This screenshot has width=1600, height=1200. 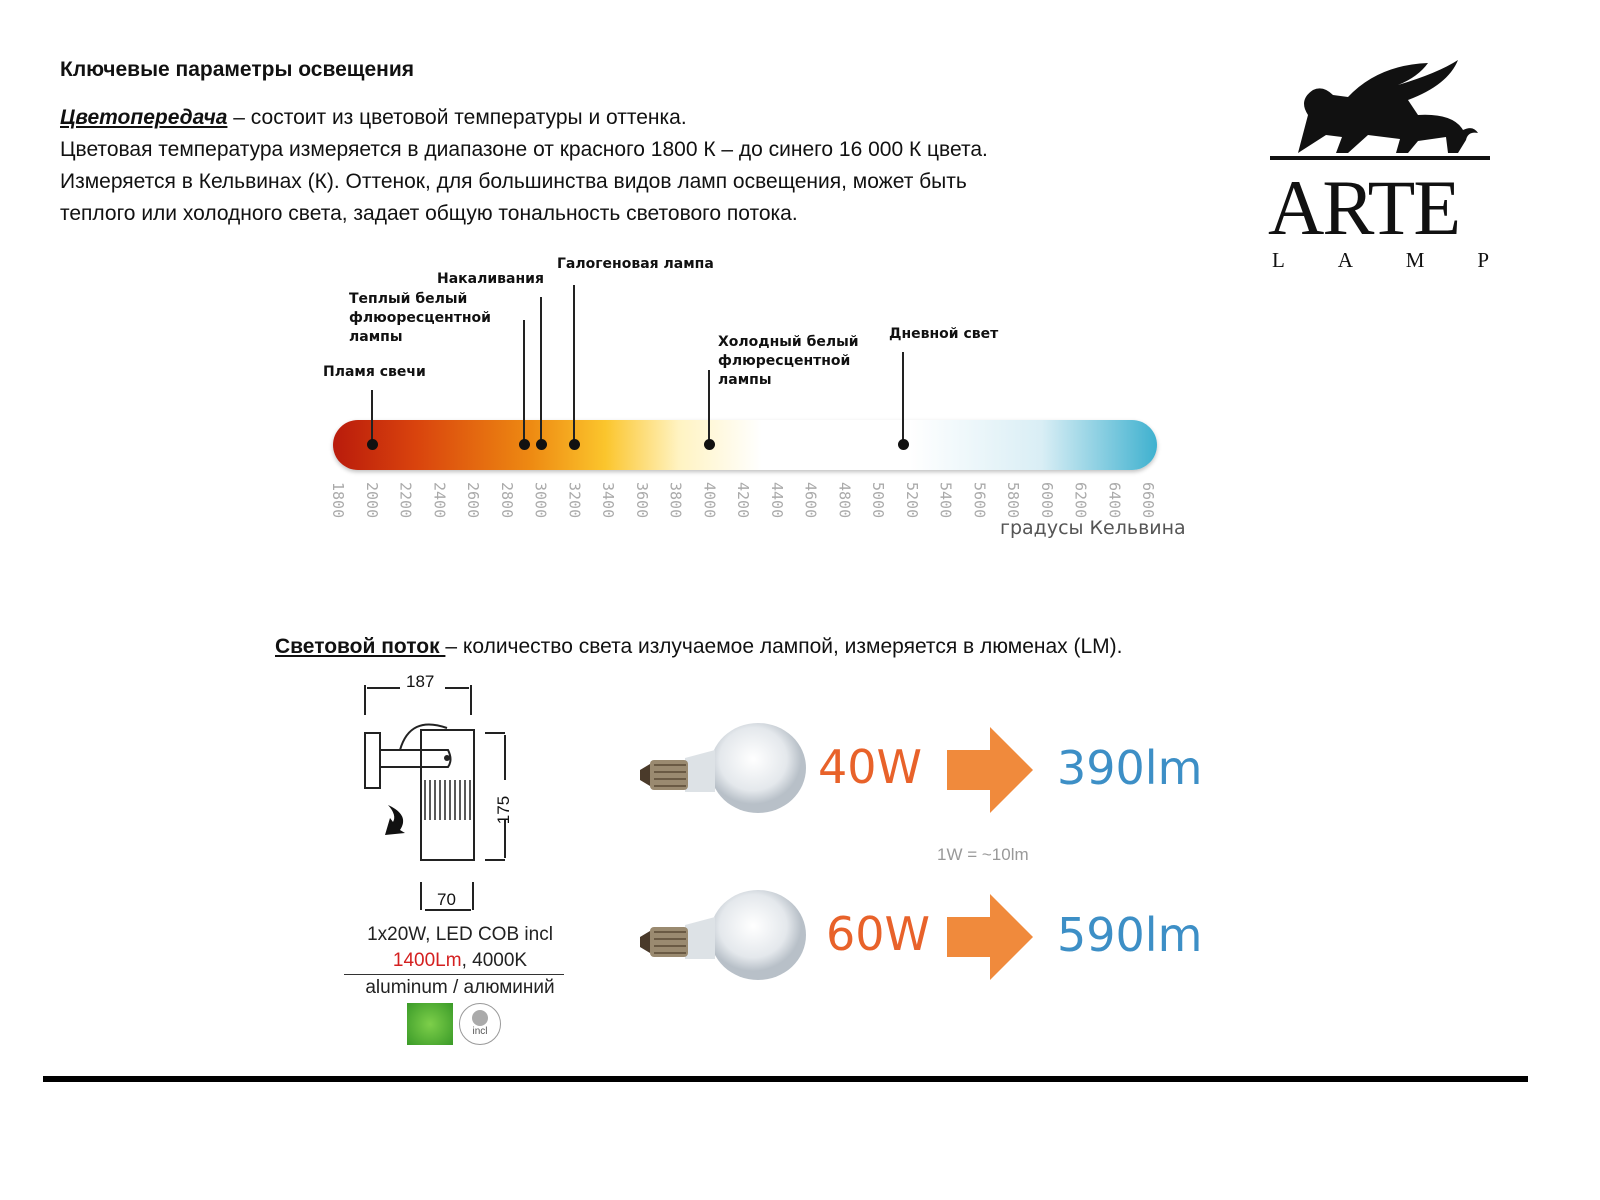 I want to click on tick-label: 3600, so click(x=641, y=500).